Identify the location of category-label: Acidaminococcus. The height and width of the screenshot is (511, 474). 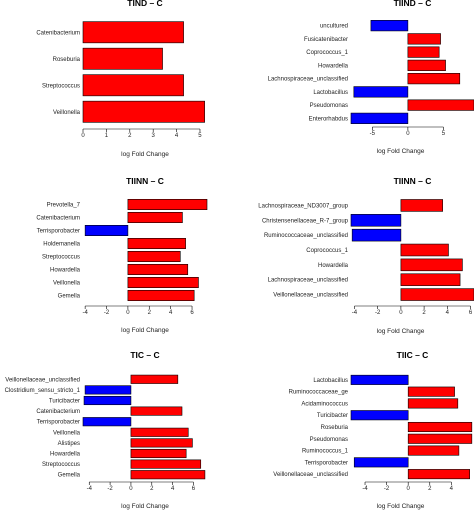
(324, 404).